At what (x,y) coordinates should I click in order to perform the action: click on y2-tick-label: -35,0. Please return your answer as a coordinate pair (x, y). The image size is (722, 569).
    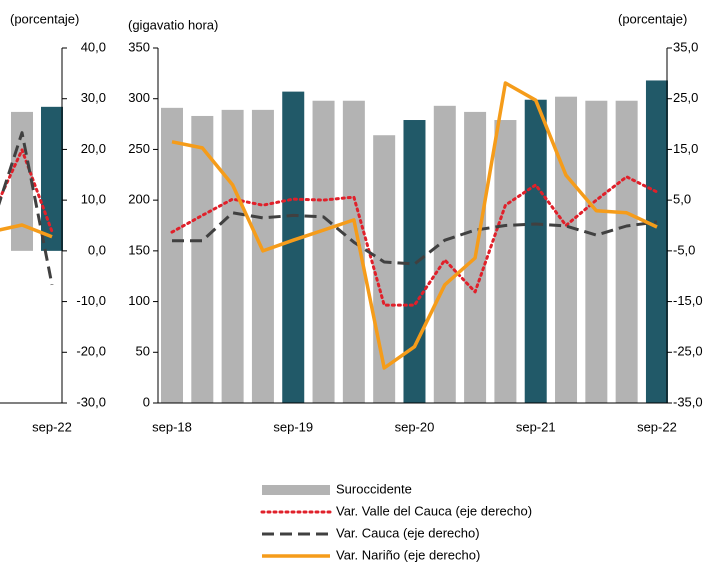
    Looking at the image, I should click on (688, 401).